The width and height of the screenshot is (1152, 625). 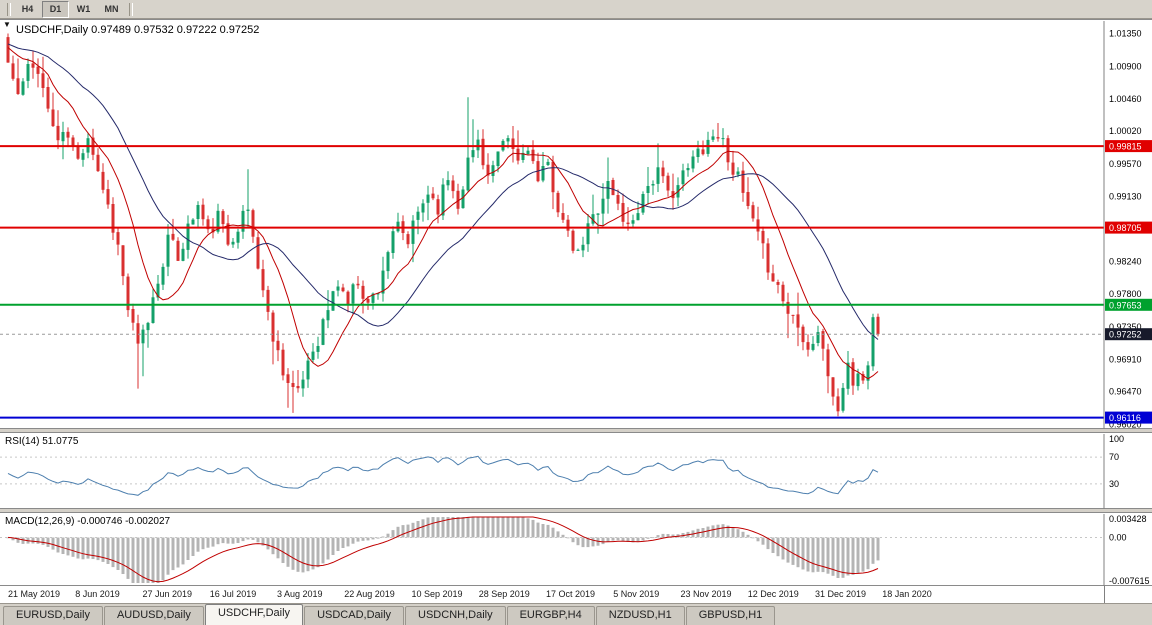 I want to click on svg-text: 0.99815, so click(x=1125, y=147).